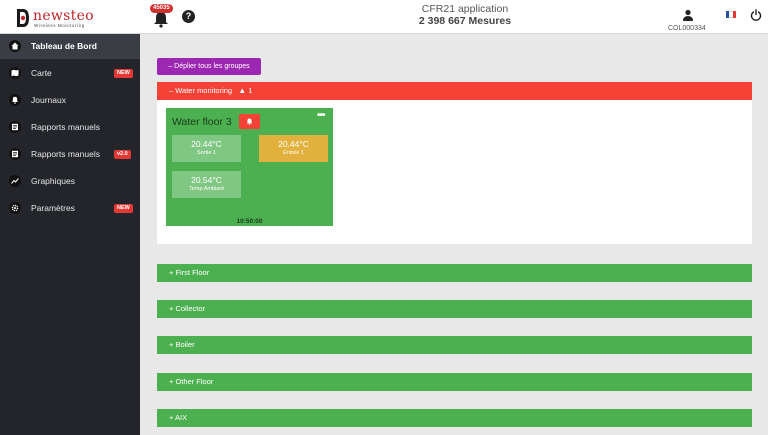 This screenshot has width=768, height=435. I want to click on sensor-tile-entree: 20.44°C Entrée 1, so click(293, 148).